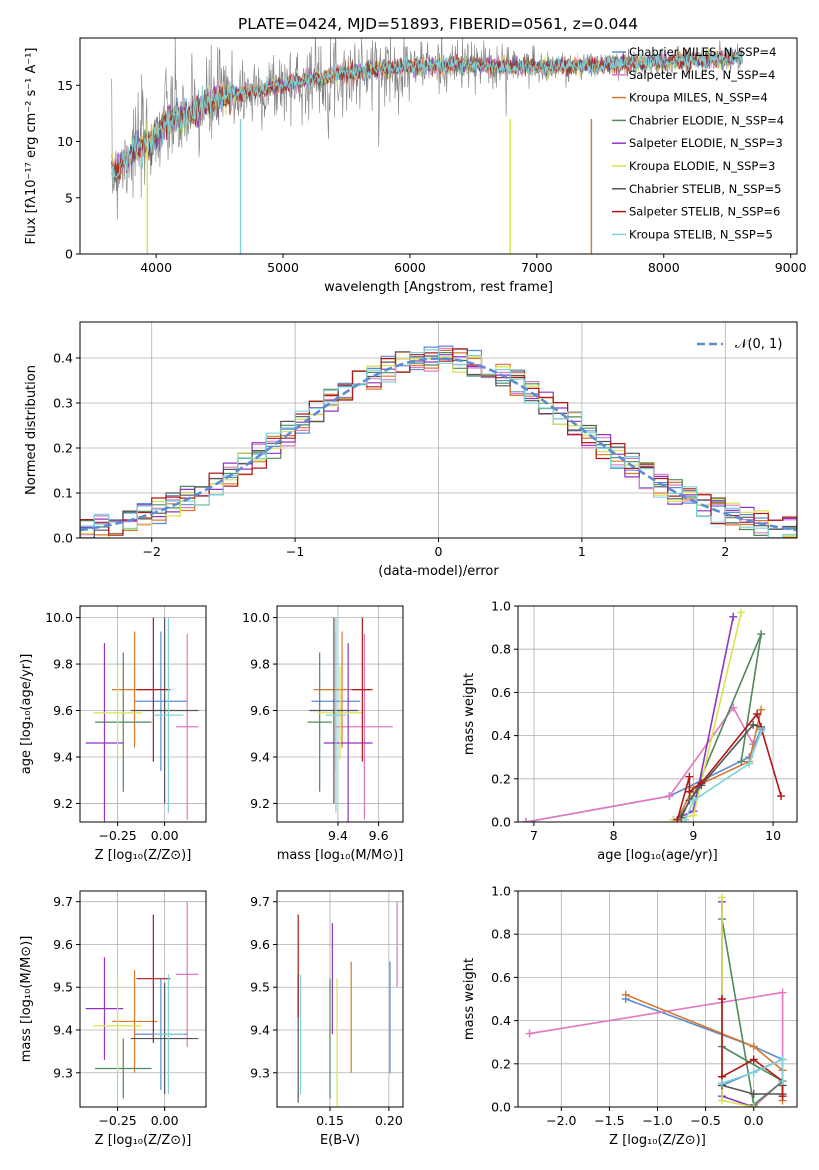  I want to click on x-tick-label: 9, so click(693, 835).